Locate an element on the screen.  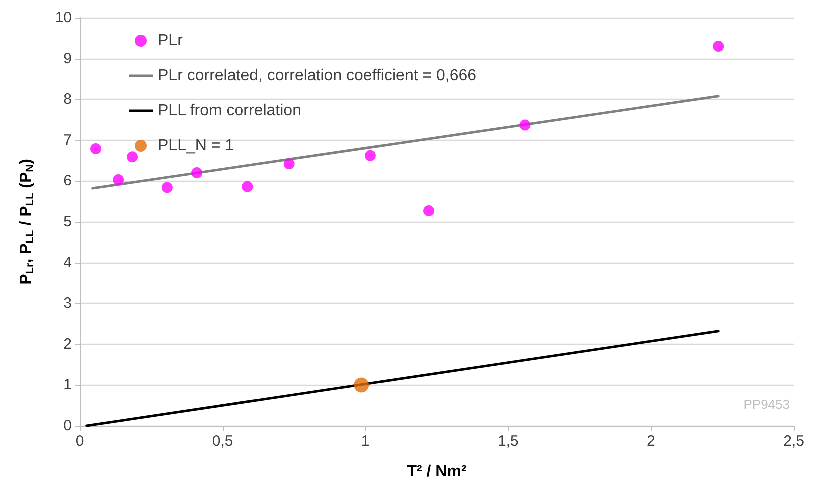
y-tick-label: 7 is located at coordinates (68, 140).